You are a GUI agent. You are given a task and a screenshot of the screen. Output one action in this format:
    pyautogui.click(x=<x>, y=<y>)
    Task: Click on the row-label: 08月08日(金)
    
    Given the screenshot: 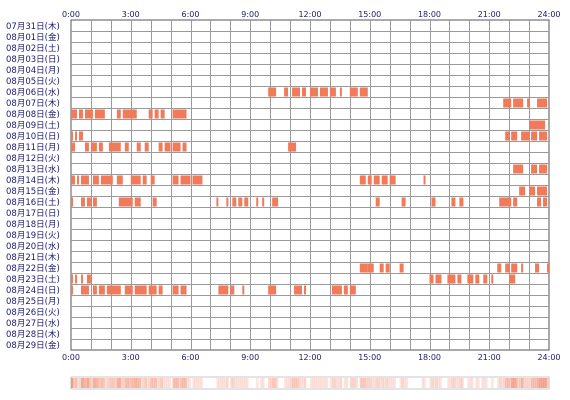 What is the action you would take?
    pyautogui.click(x=33, y=114)
    